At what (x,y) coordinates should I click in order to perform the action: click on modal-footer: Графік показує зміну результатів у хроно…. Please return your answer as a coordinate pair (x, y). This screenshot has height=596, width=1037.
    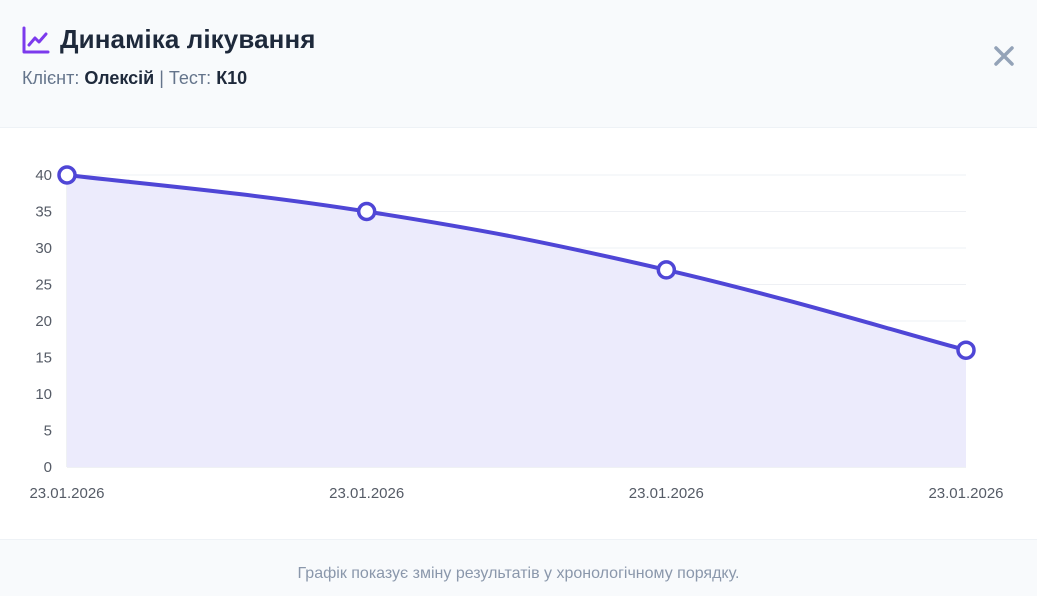
    Looking at the image, I should click on (518, 567).